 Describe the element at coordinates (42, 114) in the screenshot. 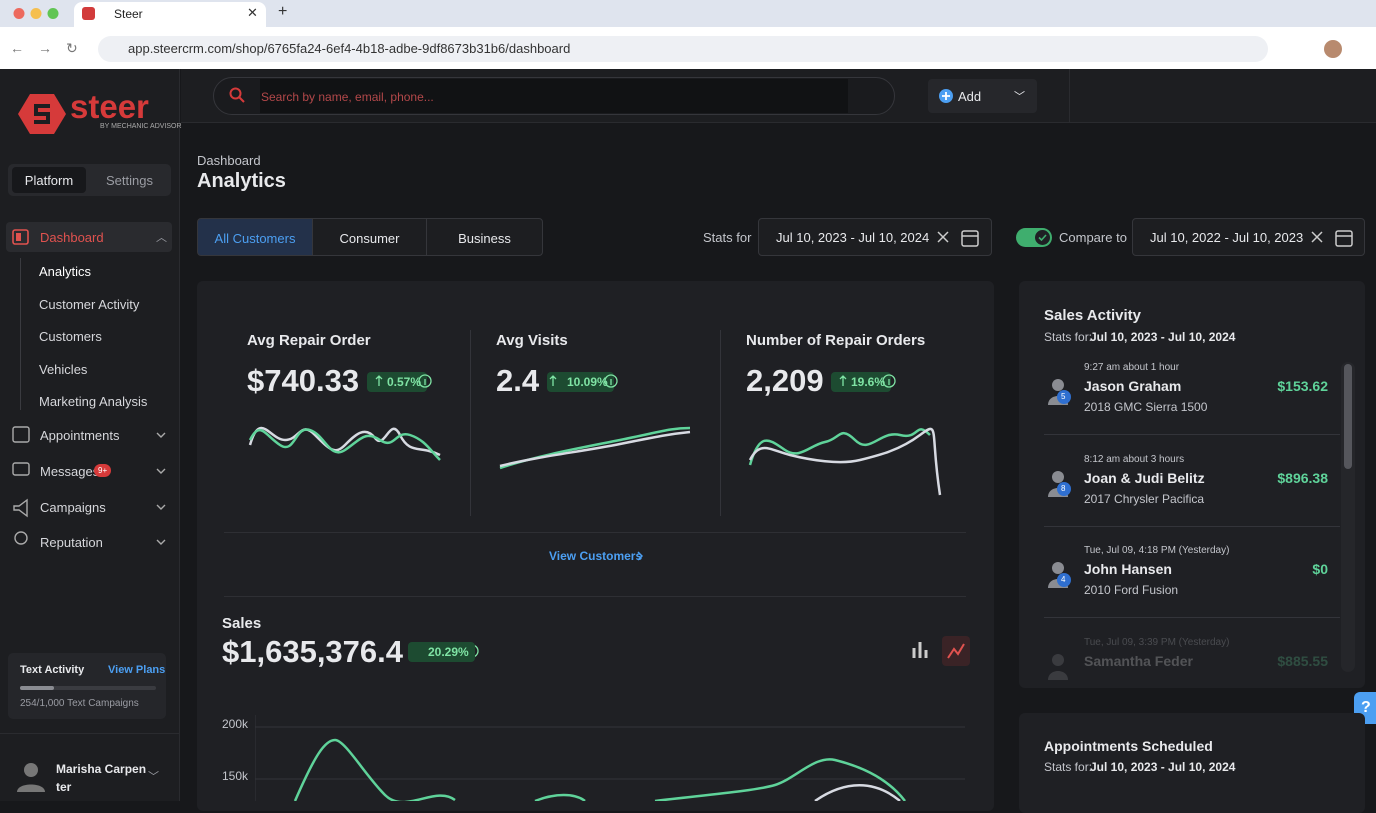

I see `logo-mark` at that location.